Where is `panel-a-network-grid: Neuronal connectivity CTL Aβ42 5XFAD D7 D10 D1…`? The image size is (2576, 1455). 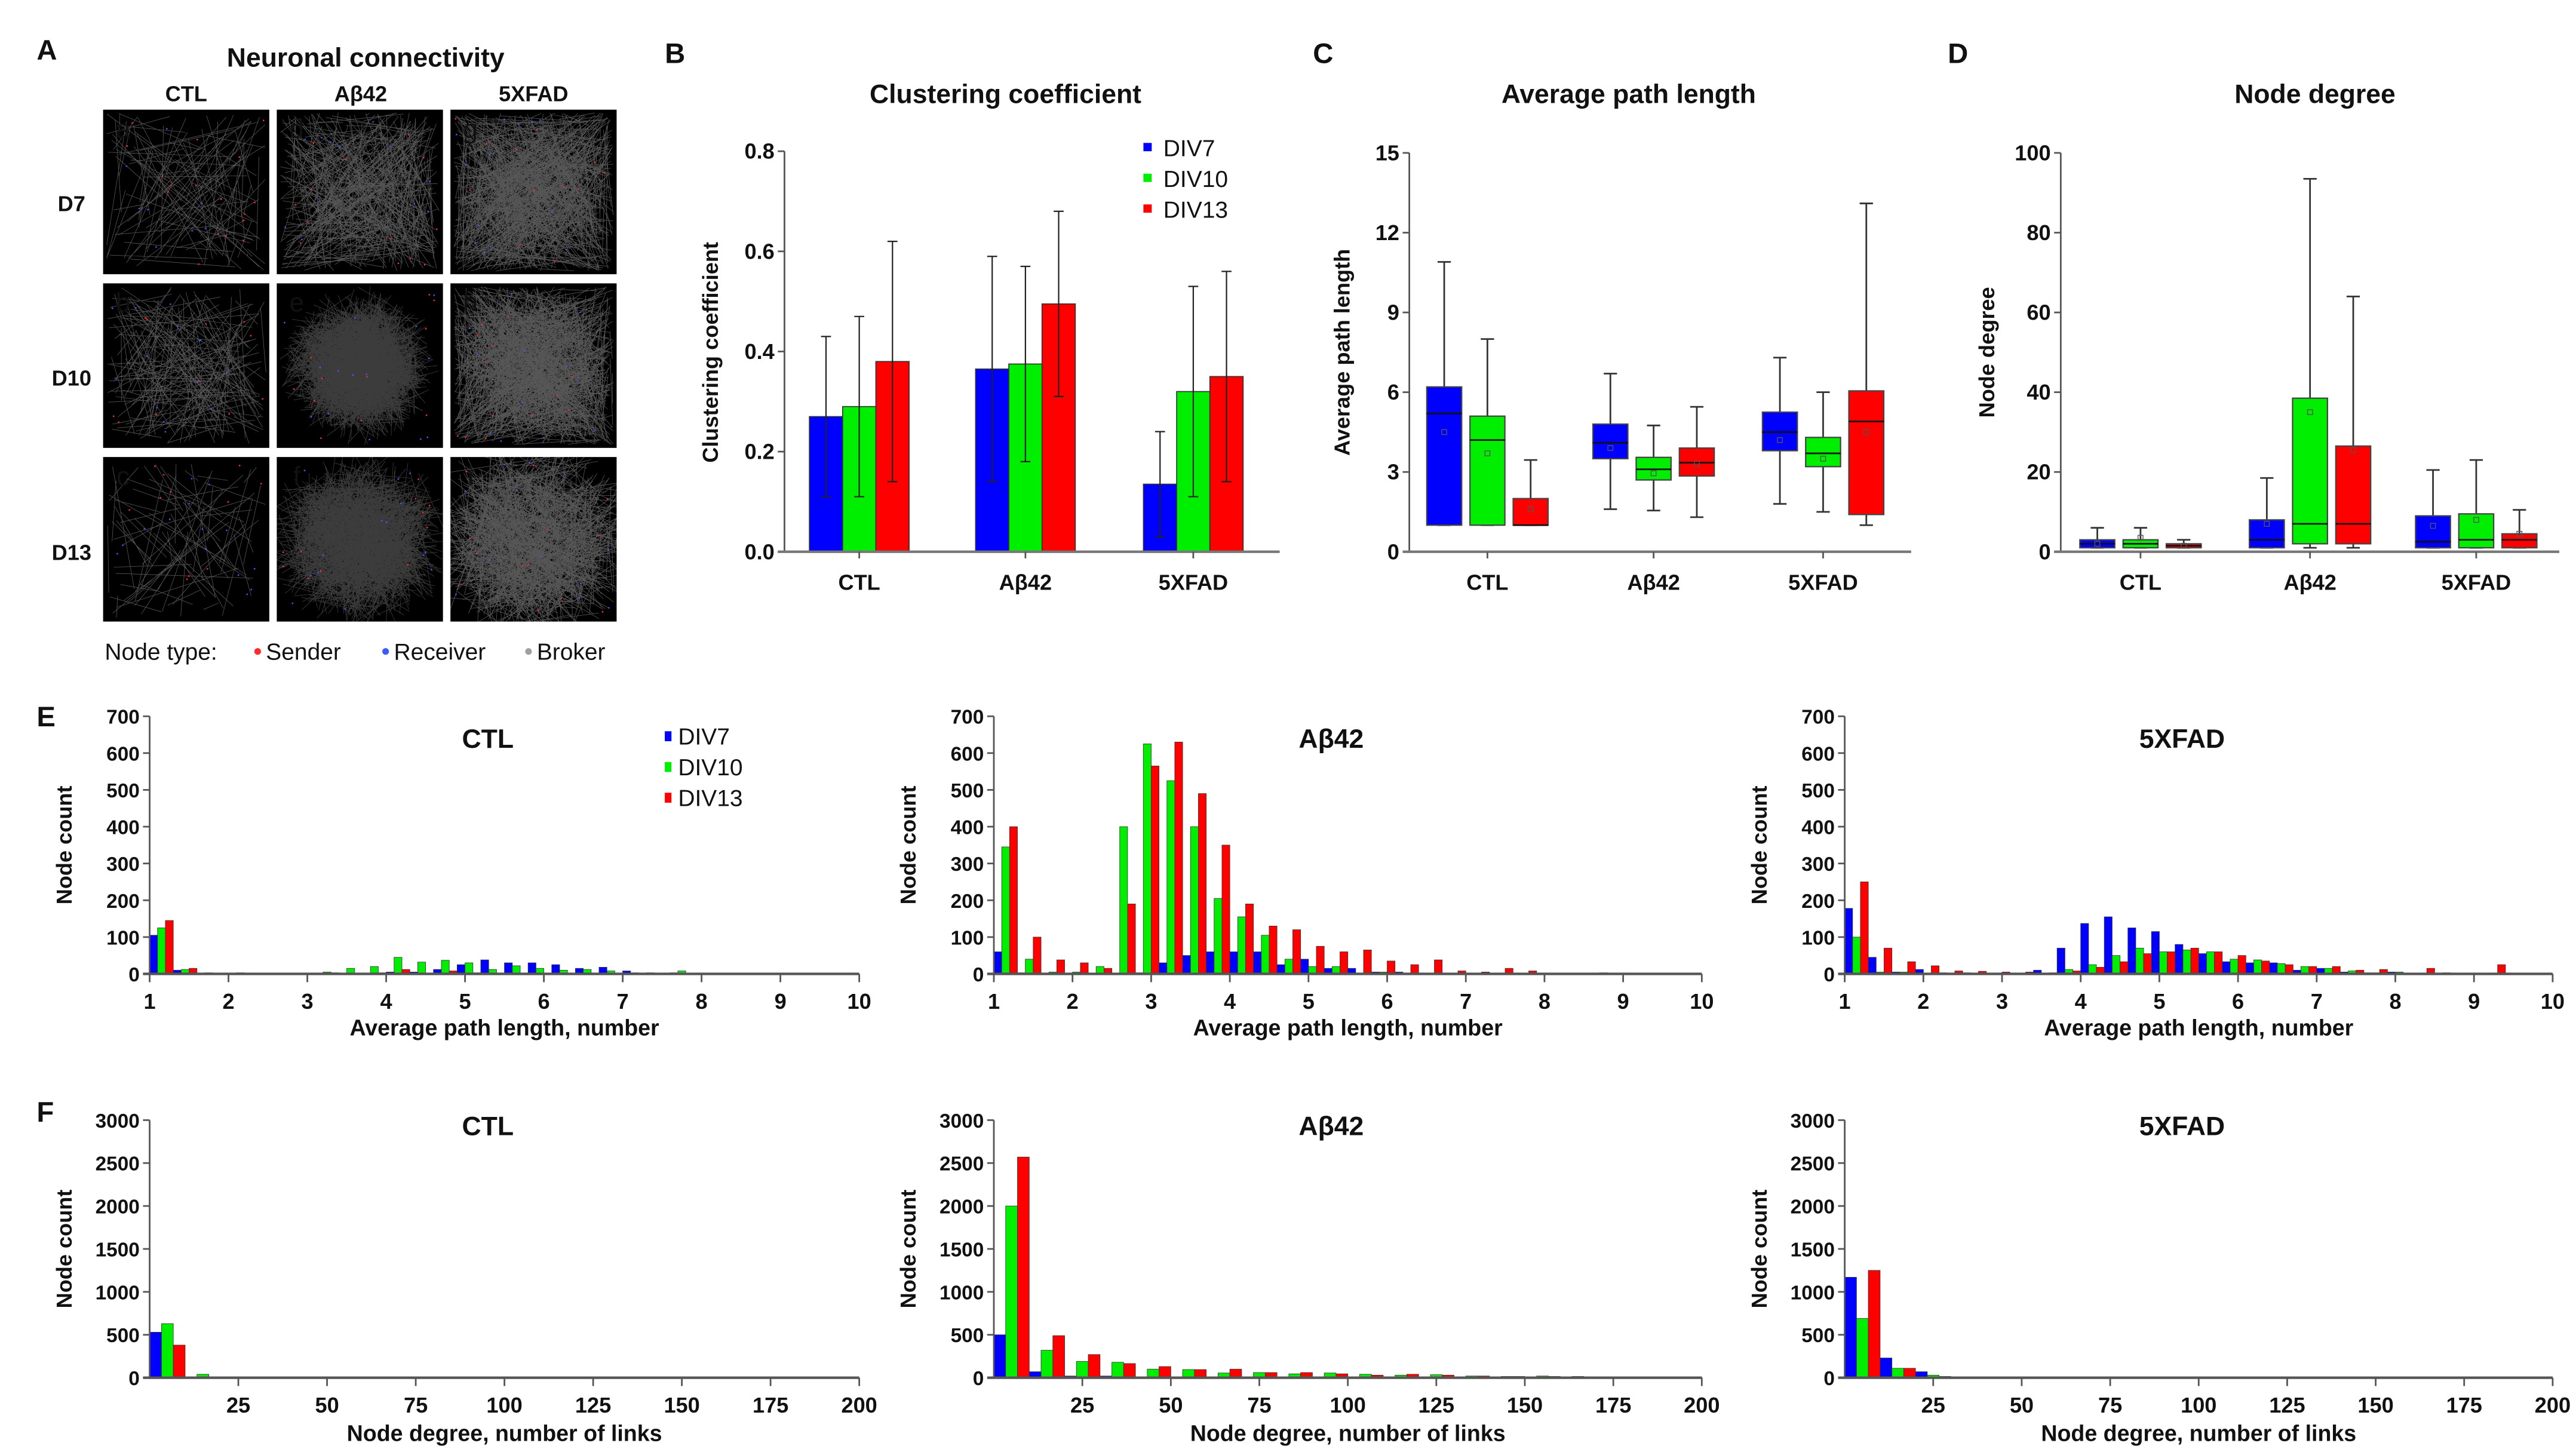
panel-a-network-grid: Neuronal connectivity CTL Aβ42 5XFAD D7 D10 D1… is located at coordinates (334, 354).